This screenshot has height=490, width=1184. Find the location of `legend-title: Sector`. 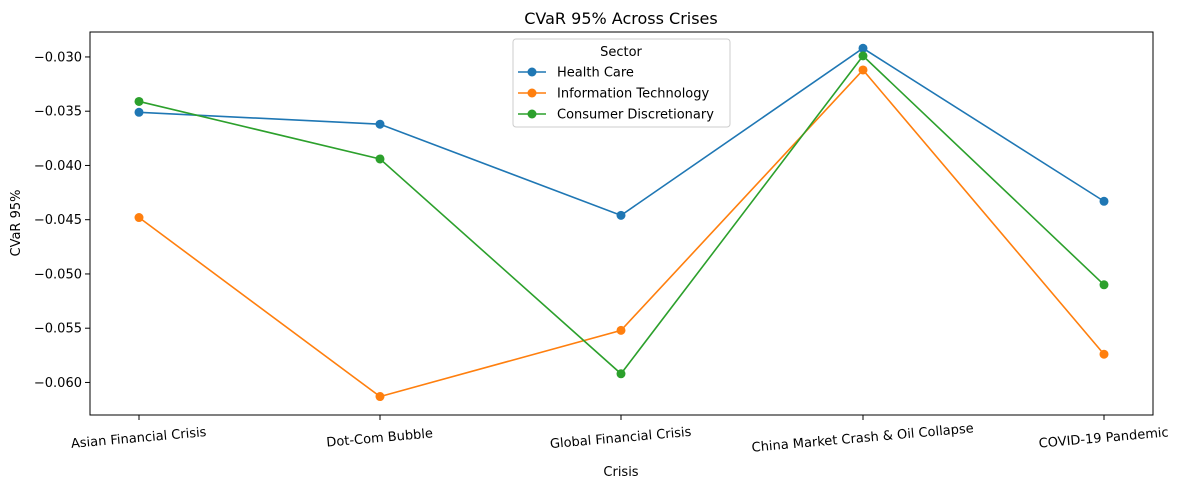

legend-title: Sector is located at coordinates (621, 52).